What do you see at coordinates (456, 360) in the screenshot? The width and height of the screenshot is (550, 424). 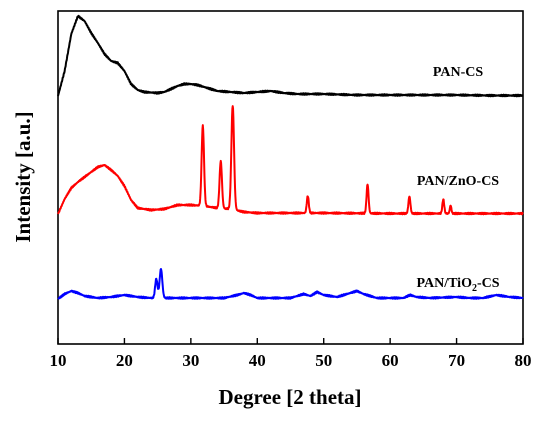 I see `x-tick-label: 70` at bounding box center [456, 360].